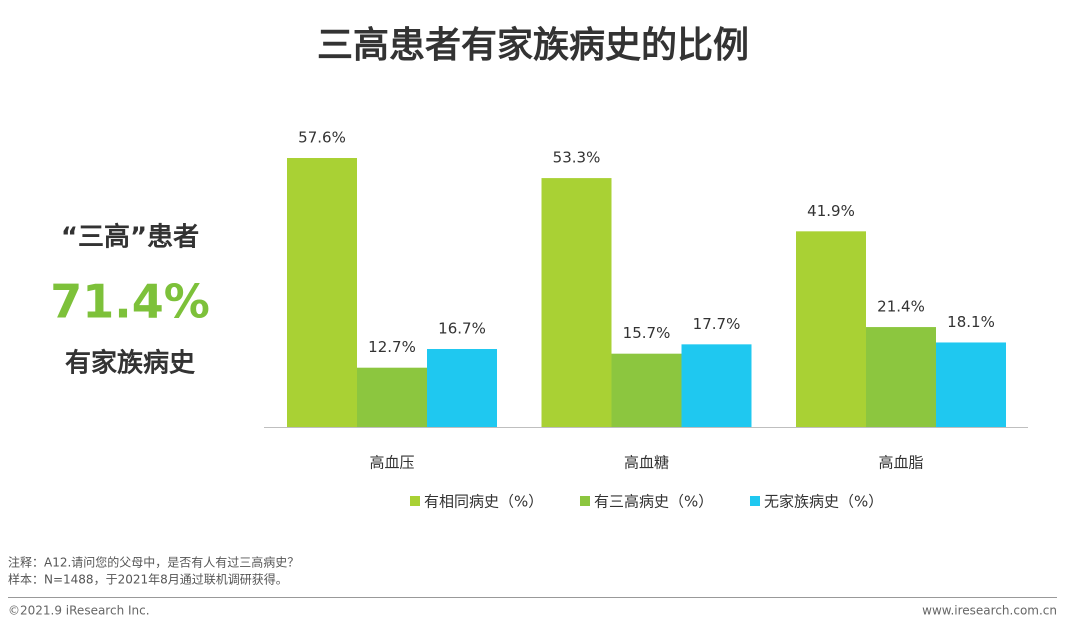 The width and height of the screenshot is (1067, 630). What do you see at coordinates (130, 302) in the screenshot?
I see `highlight-value: 71.4%` at bounding box center [130, 302].